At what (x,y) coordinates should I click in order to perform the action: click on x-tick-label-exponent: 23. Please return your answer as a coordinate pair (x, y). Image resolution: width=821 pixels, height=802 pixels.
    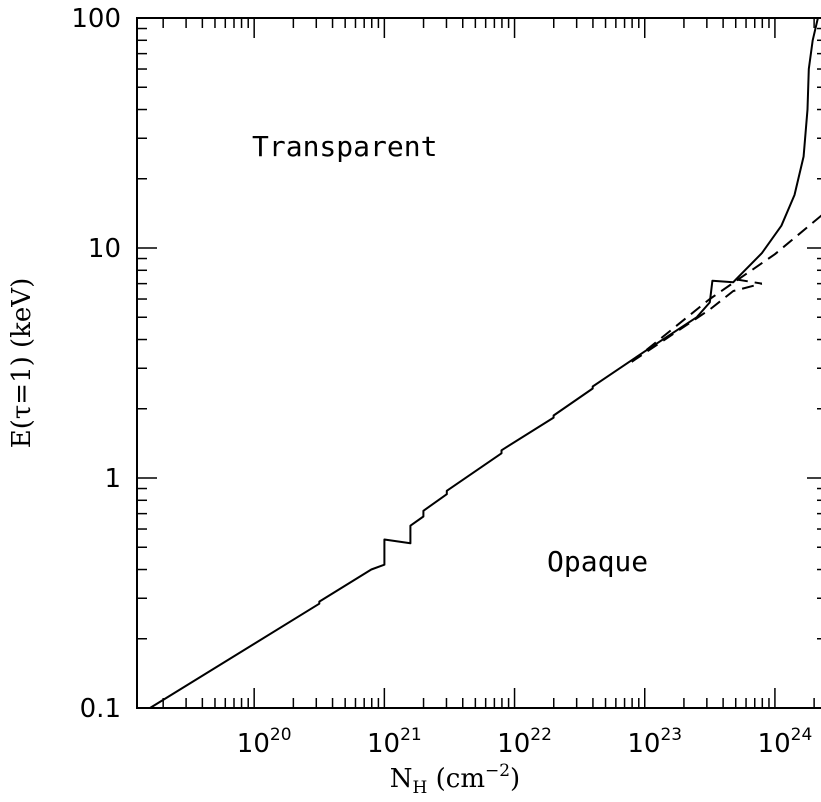
    Looking at the image, I should click on (671, 735).